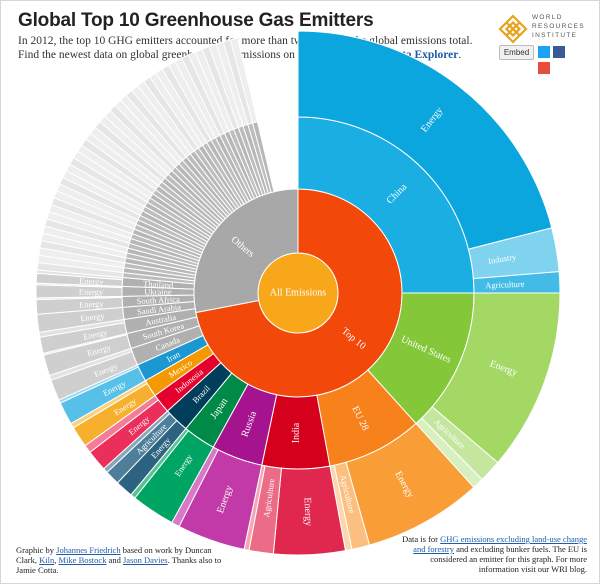 This screenshot has height=584, width=600. What do you see at coordinates (502, 258) in the screenshot?
I see `sector-label-china-1: Industry` at bounding box center [502, 258].